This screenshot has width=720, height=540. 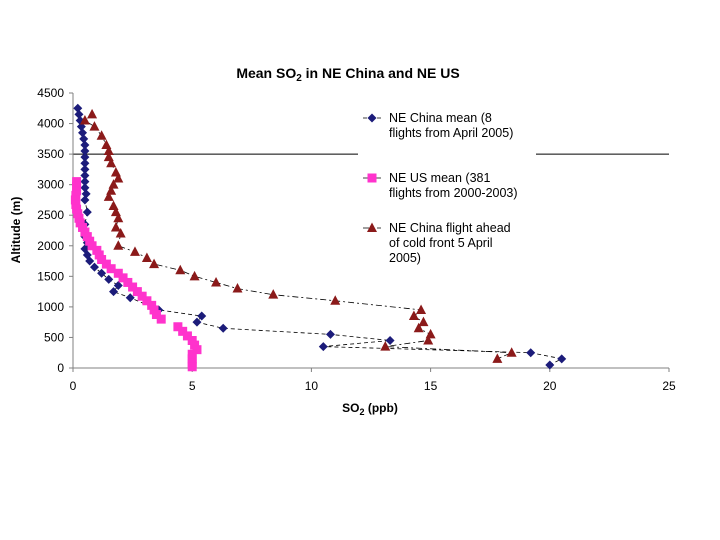 I want to click on legend-entry-2-line-1: NE US mean (381, so click(x=439, y=178).